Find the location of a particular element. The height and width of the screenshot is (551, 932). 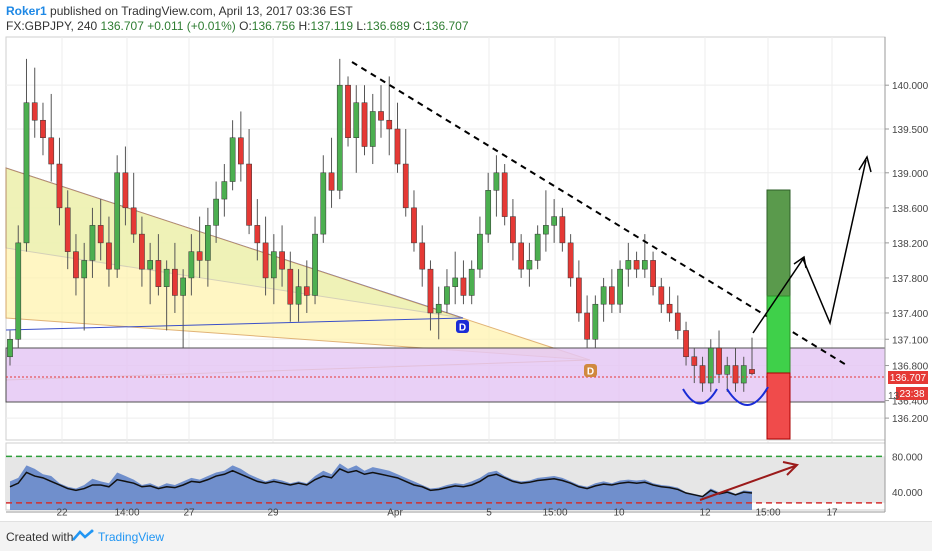

projection-path is located at coordinates (809, 246).